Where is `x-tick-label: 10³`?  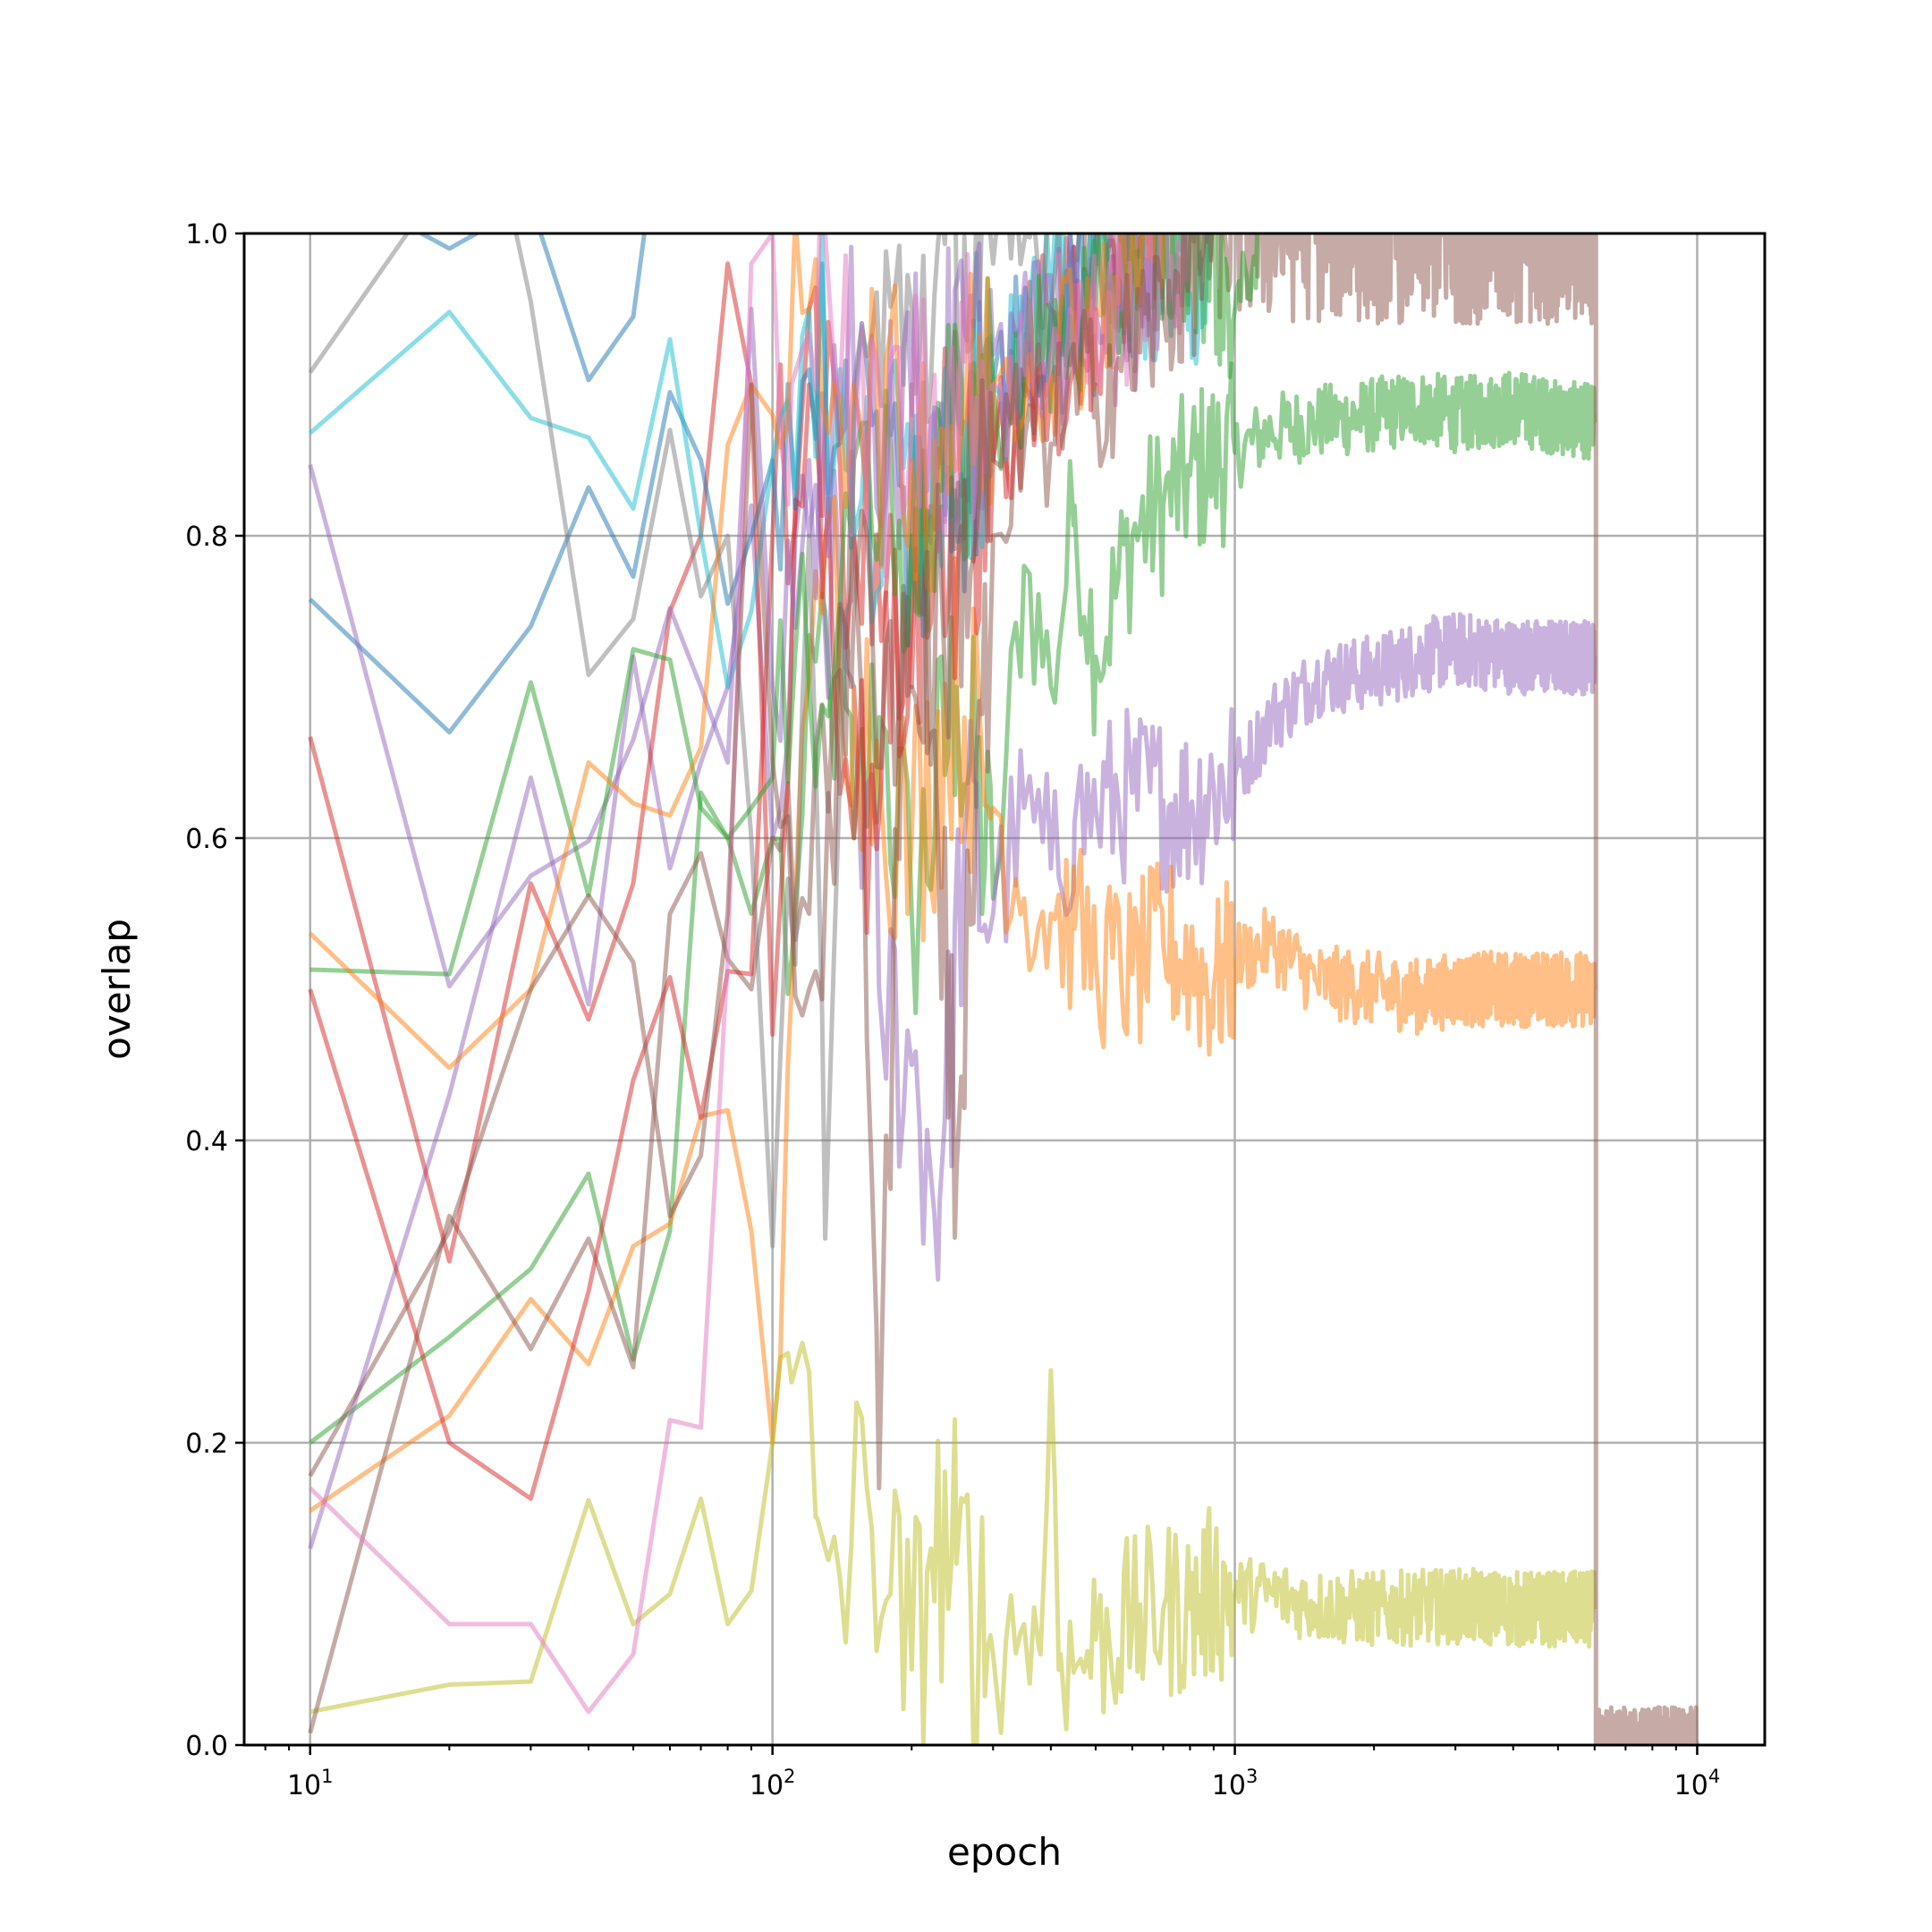
x-tick-label: 10³ is located at coordinates (1235, 1783).